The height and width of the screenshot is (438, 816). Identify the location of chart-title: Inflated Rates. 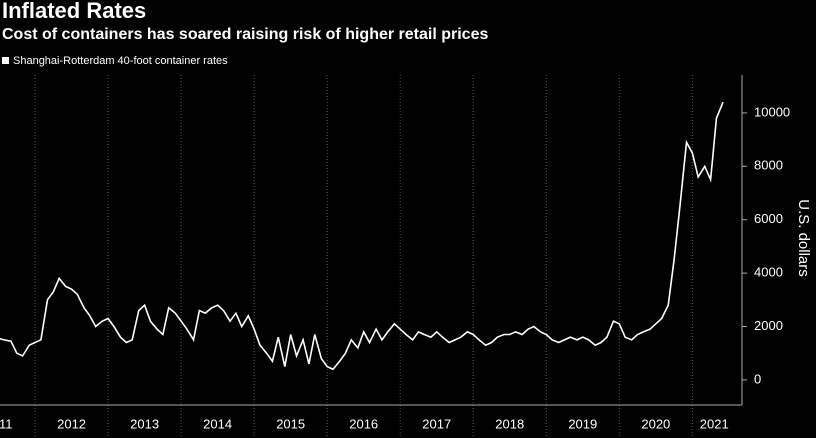
(74, 11).